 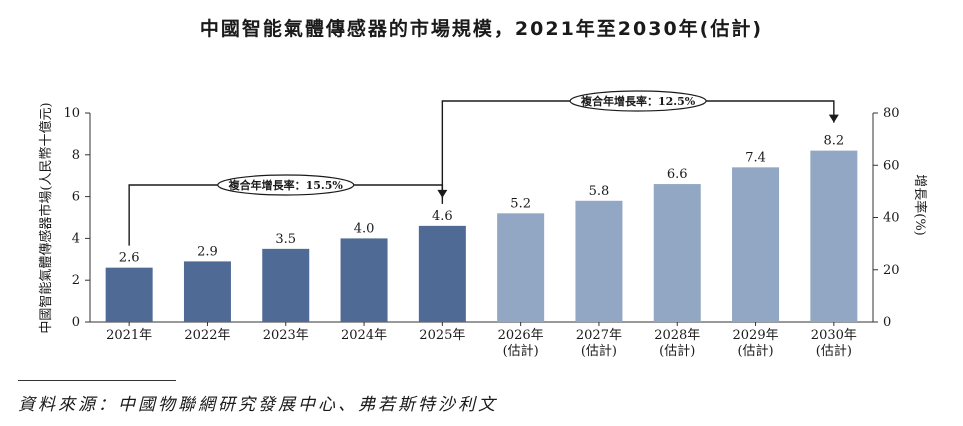 I want to click on x-tick-label: 2024年, so click(x=364, y=335).